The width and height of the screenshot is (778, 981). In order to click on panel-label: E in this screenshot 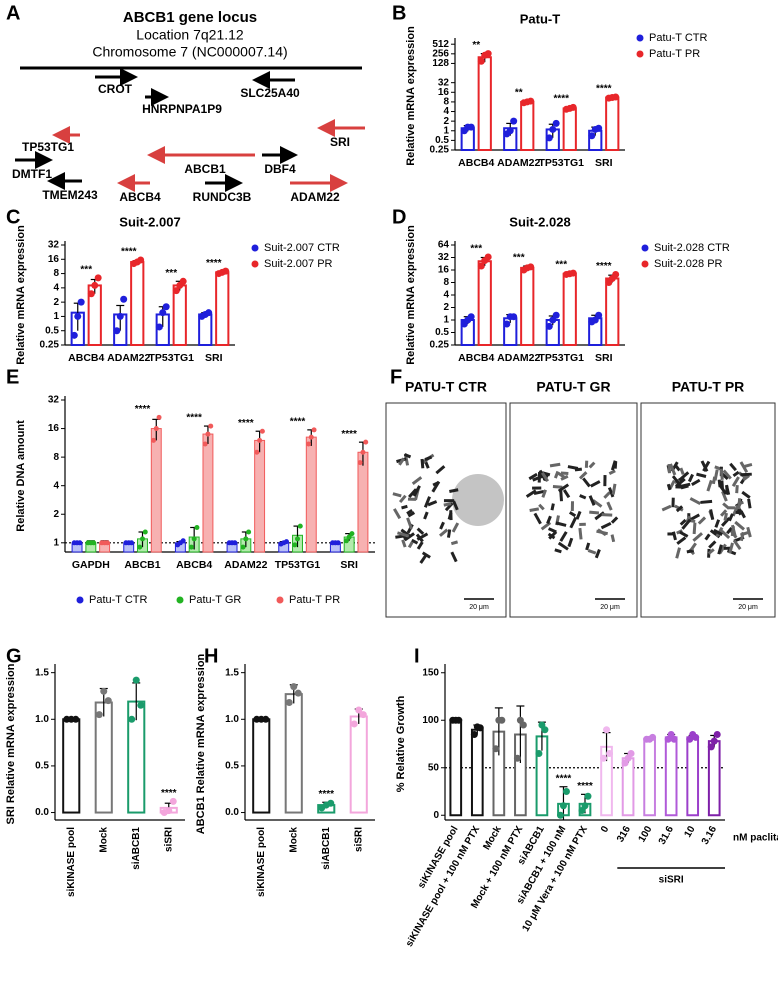, I will do `click(12, 377)`.